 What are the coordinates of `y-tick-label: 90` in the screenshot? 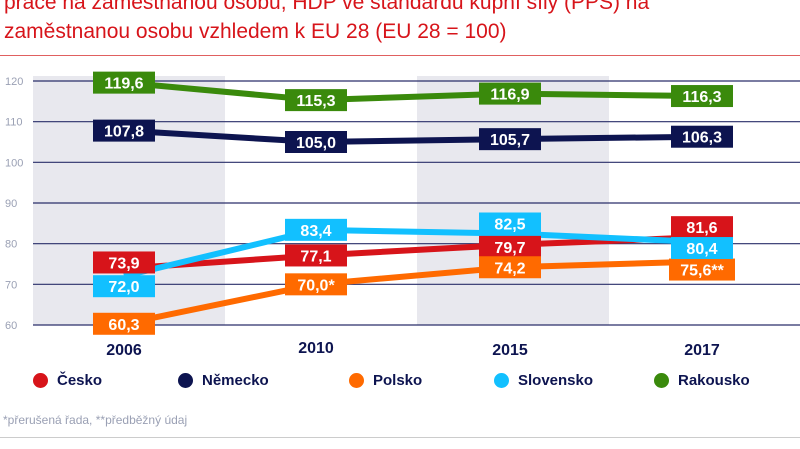 It's located at (11, 204).